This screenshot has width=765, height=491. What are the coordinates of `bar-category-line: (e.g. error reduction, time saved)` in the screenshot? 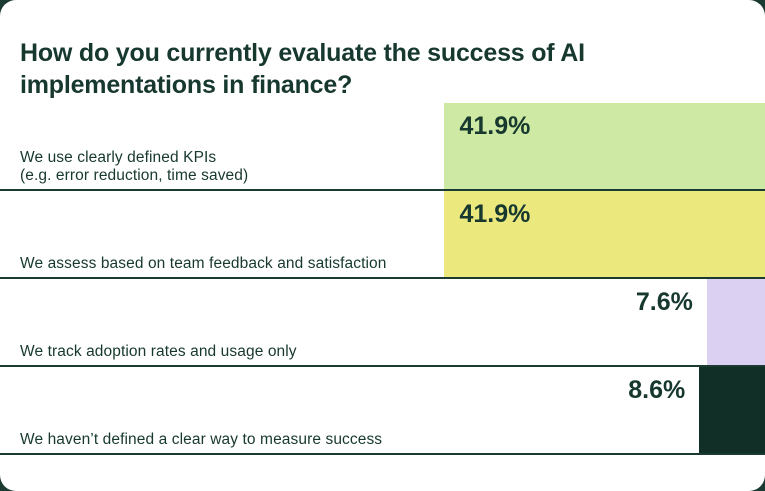 It's located at (134, 175).